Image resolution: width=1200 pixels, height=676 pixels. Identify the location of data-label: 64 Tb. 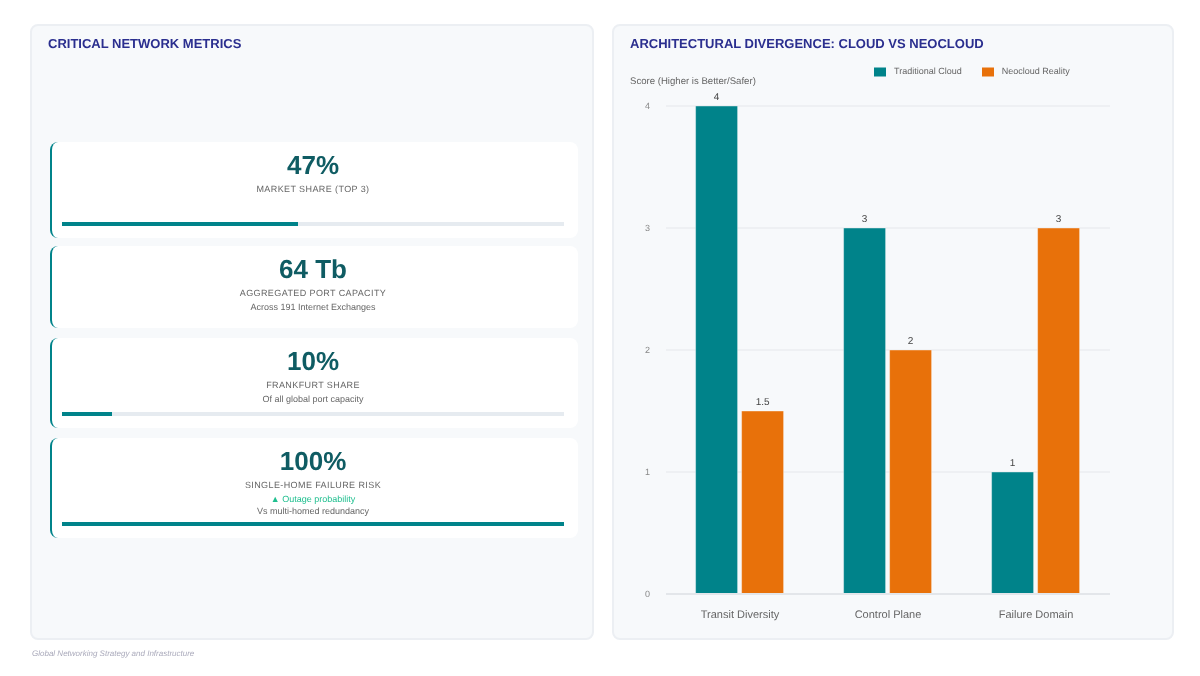
(313, 269).